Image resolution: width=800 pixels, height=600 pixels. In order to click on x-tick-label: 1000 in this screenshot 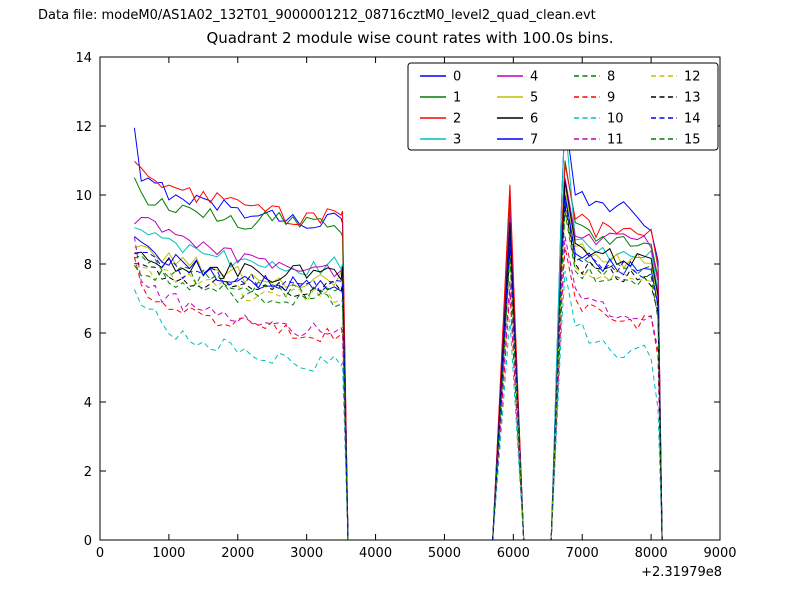, I will do `click(168, 553)`.